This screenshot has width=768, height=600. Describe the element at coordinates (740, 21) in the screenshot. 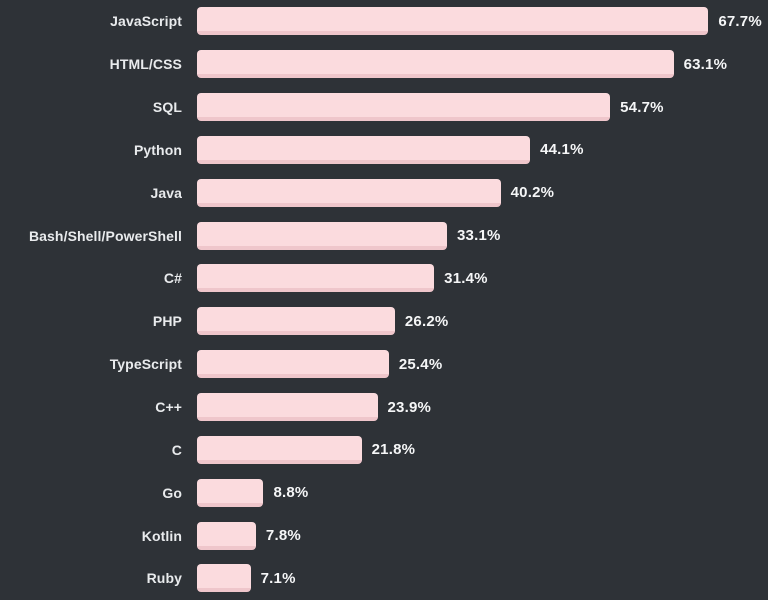

I see `bar-value: 67.7%` at that location.